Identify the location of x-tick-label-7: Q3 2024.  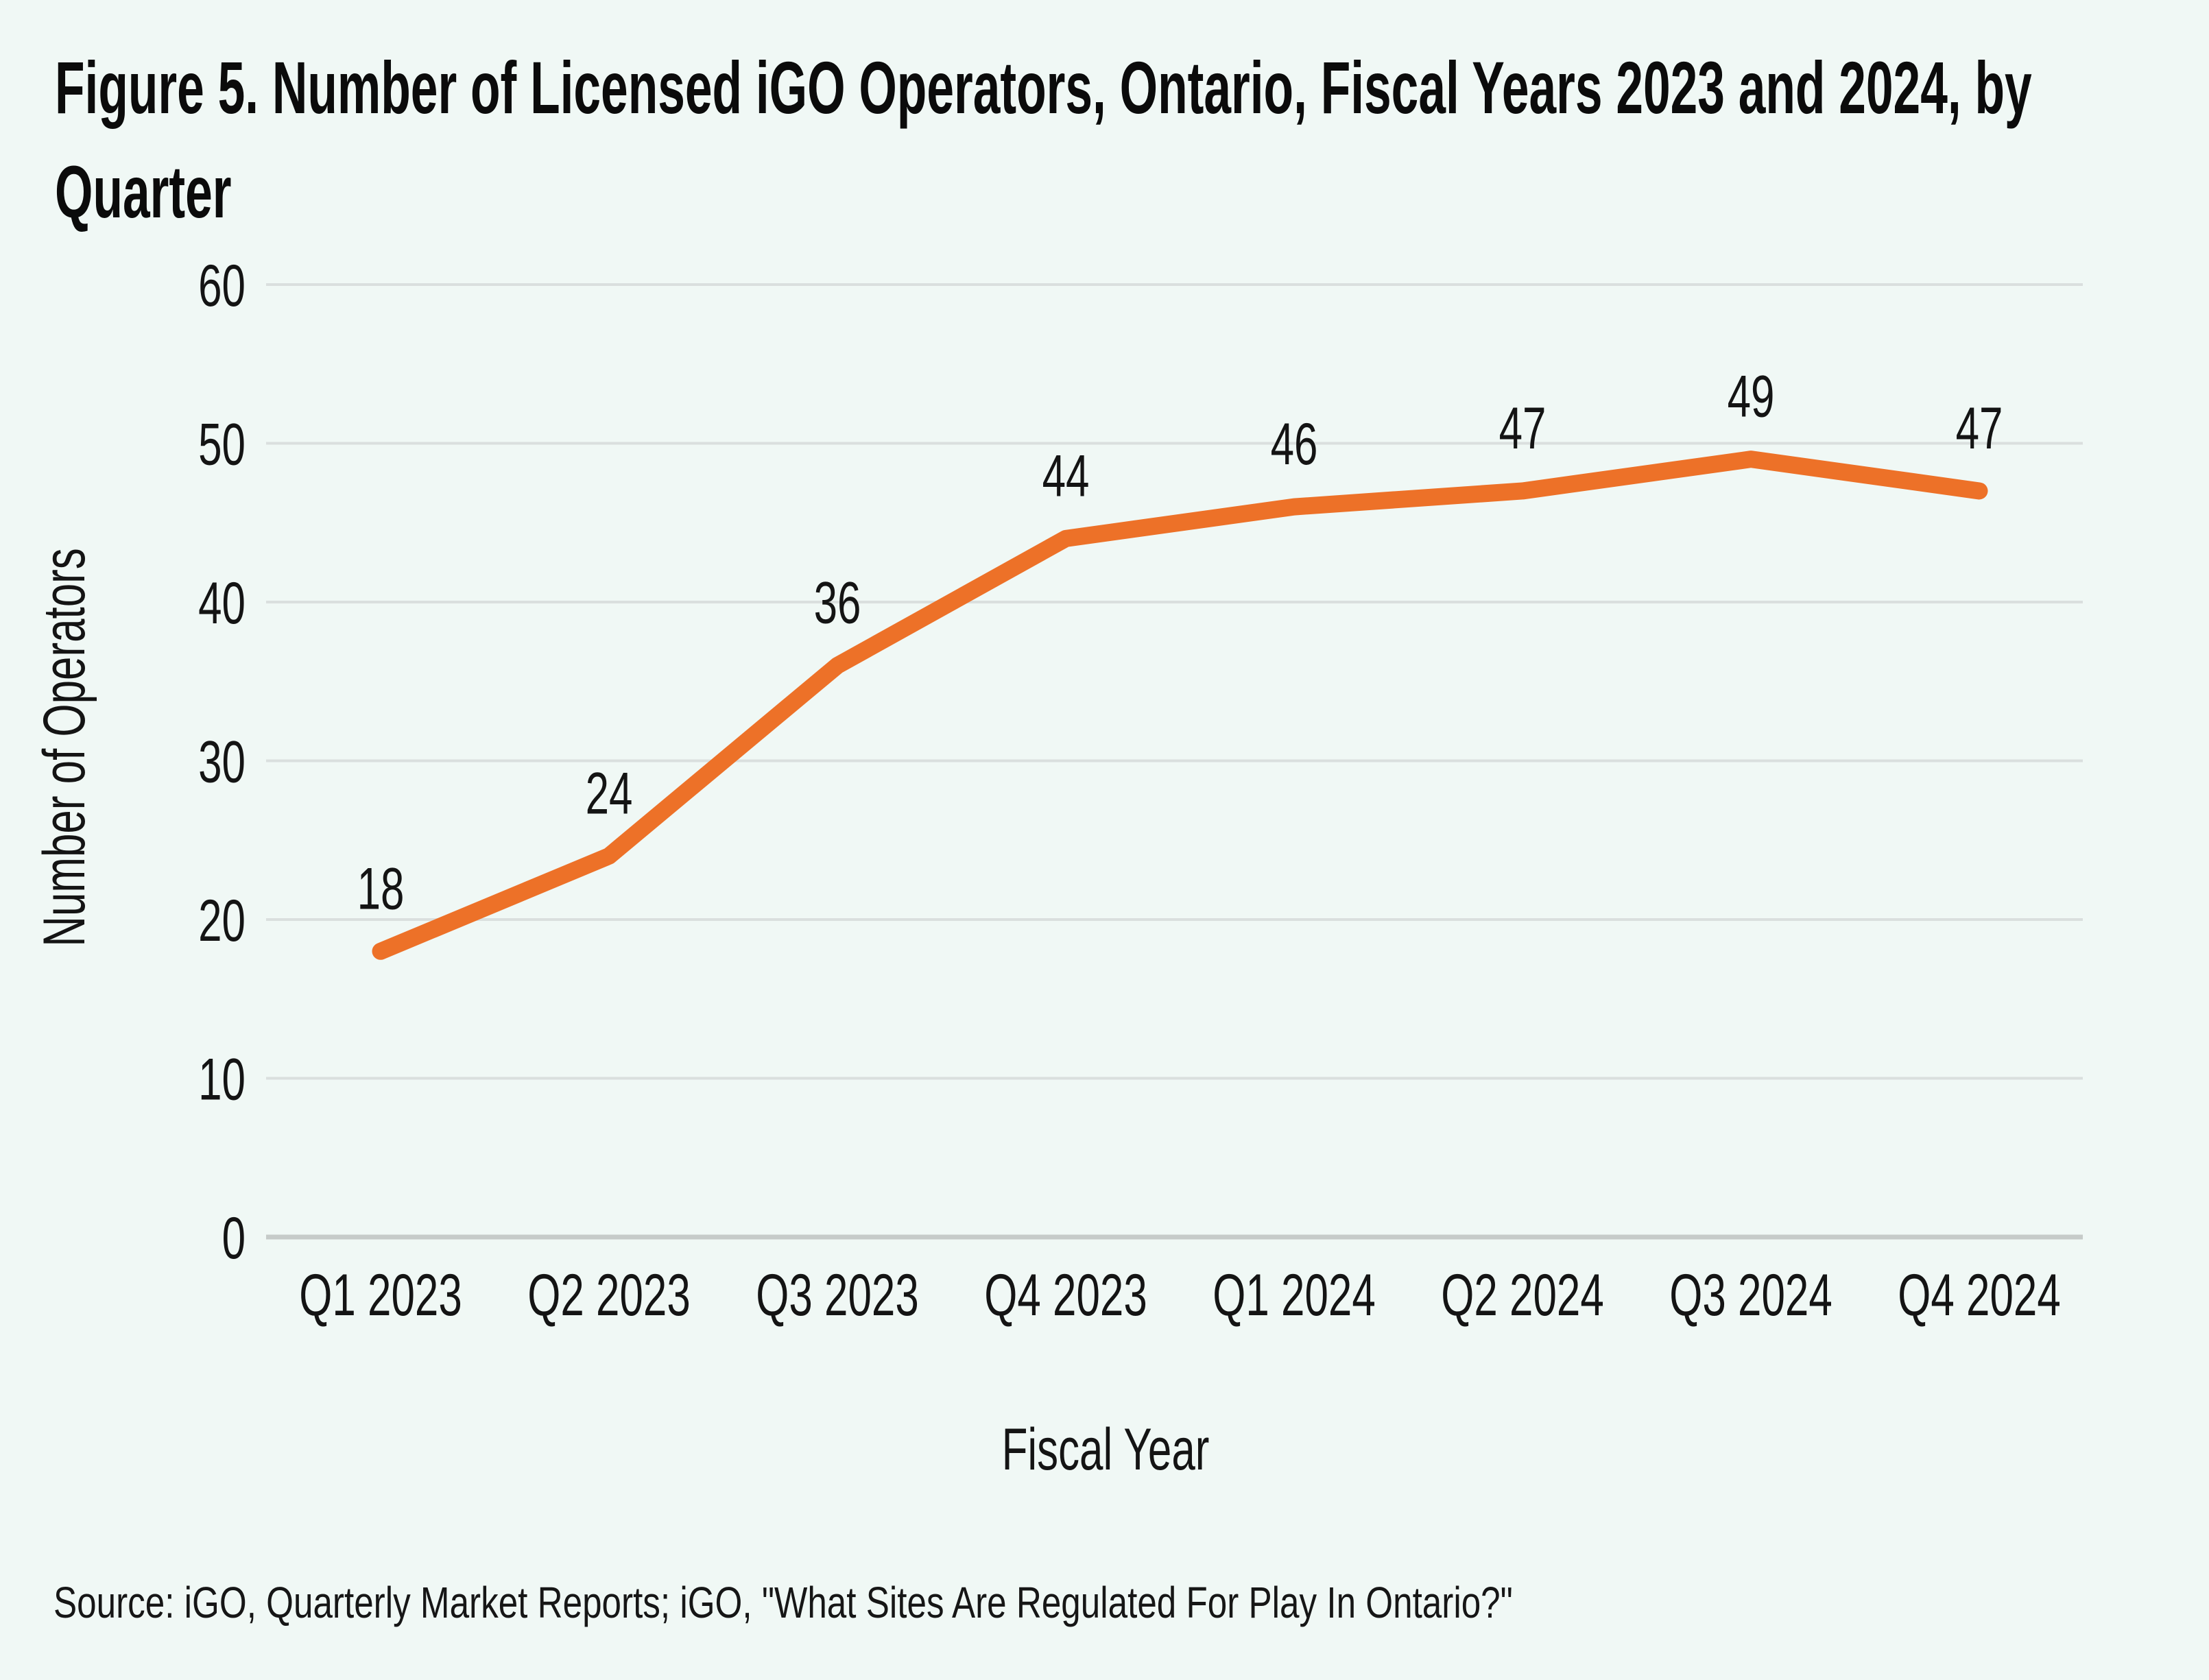
(1750, 1295).